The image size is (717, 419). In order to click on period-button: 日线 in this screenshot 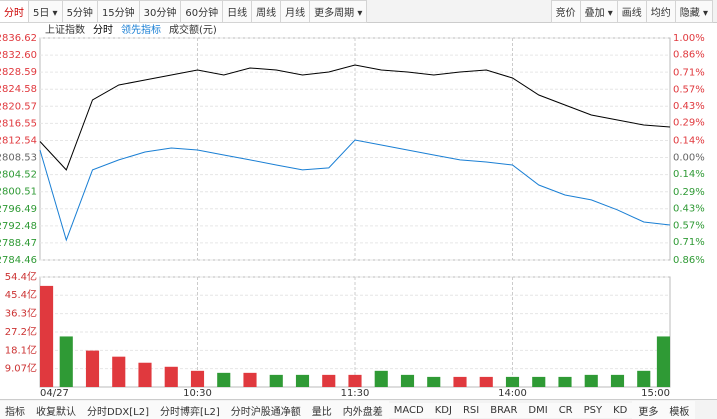, I will do `click(237, 11)`.